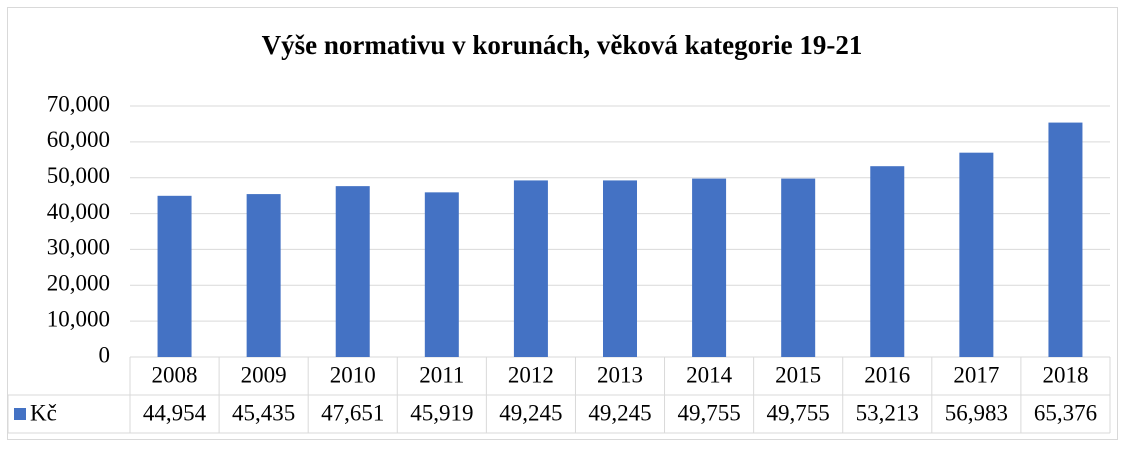  Describe the element at coordinates (20, 414) in the screenshot. I see `legend-swatch` at that location.